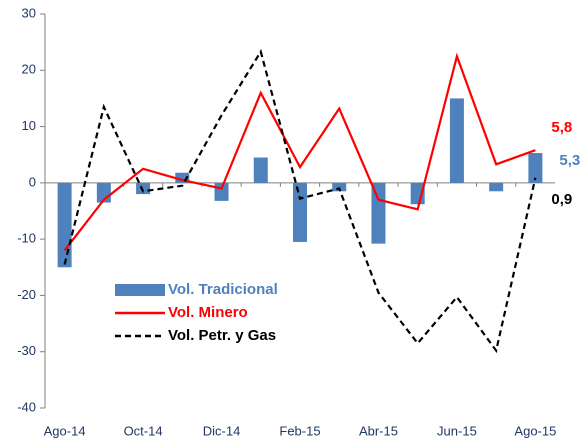 This screenshot has width=585, height=441. I want to click on value-label: 5,8, so click(561, 127).